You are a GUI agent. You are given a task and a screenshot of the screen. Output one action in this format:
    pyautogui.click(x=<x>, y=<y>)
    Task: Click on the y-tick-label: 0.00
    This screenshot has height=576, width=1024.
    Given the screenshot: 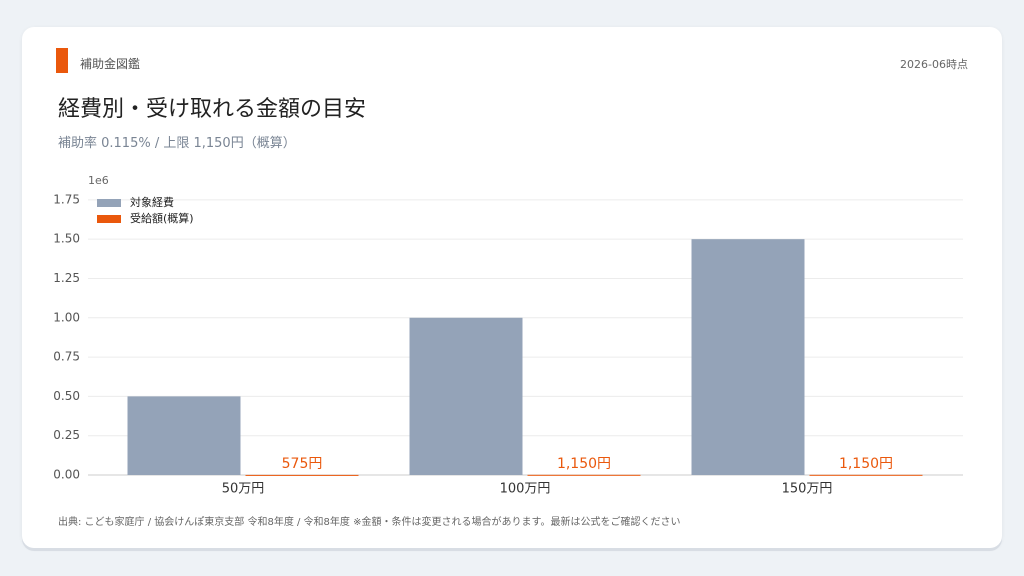 What is the action you would take?
    pyautogui.click(x=66, y=475)
    